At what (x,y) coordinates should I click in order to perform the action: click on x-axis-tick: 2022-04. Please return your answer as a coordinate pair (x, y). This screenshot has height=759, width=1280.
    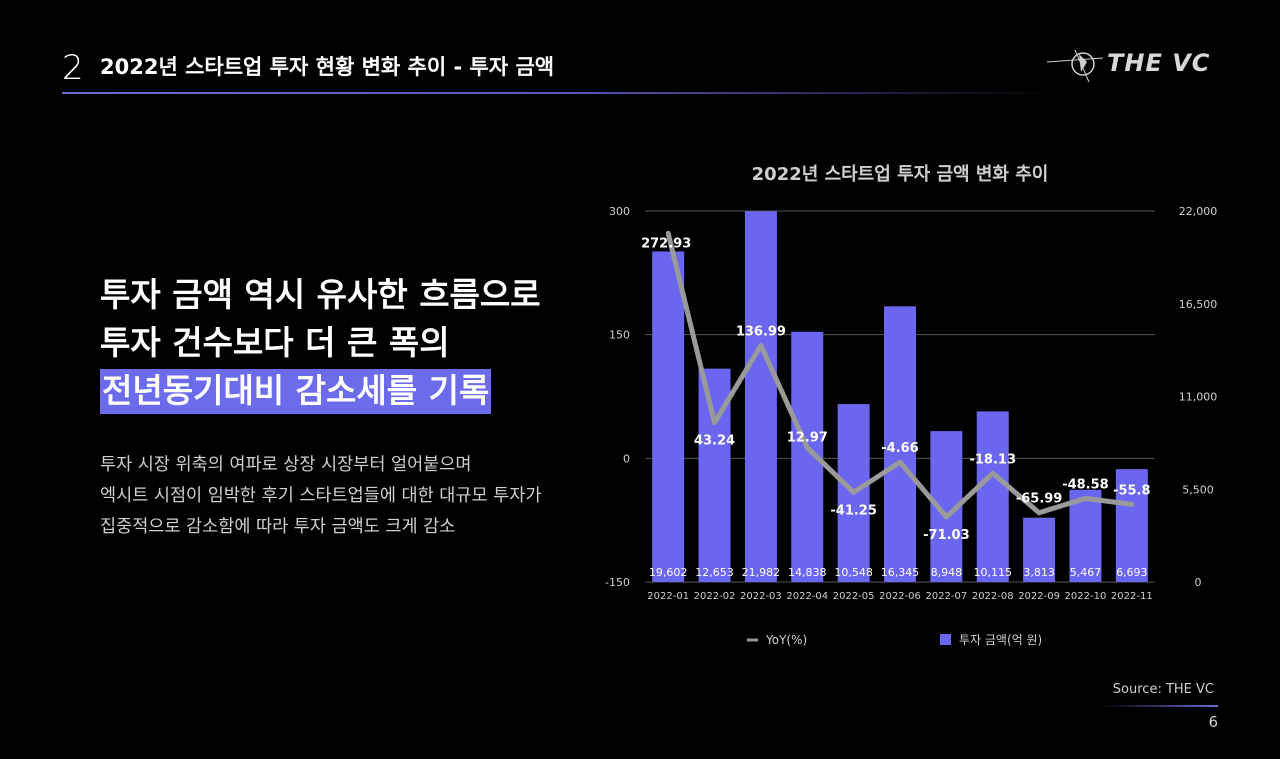
    Looking at the image, I should click on (807, 596).